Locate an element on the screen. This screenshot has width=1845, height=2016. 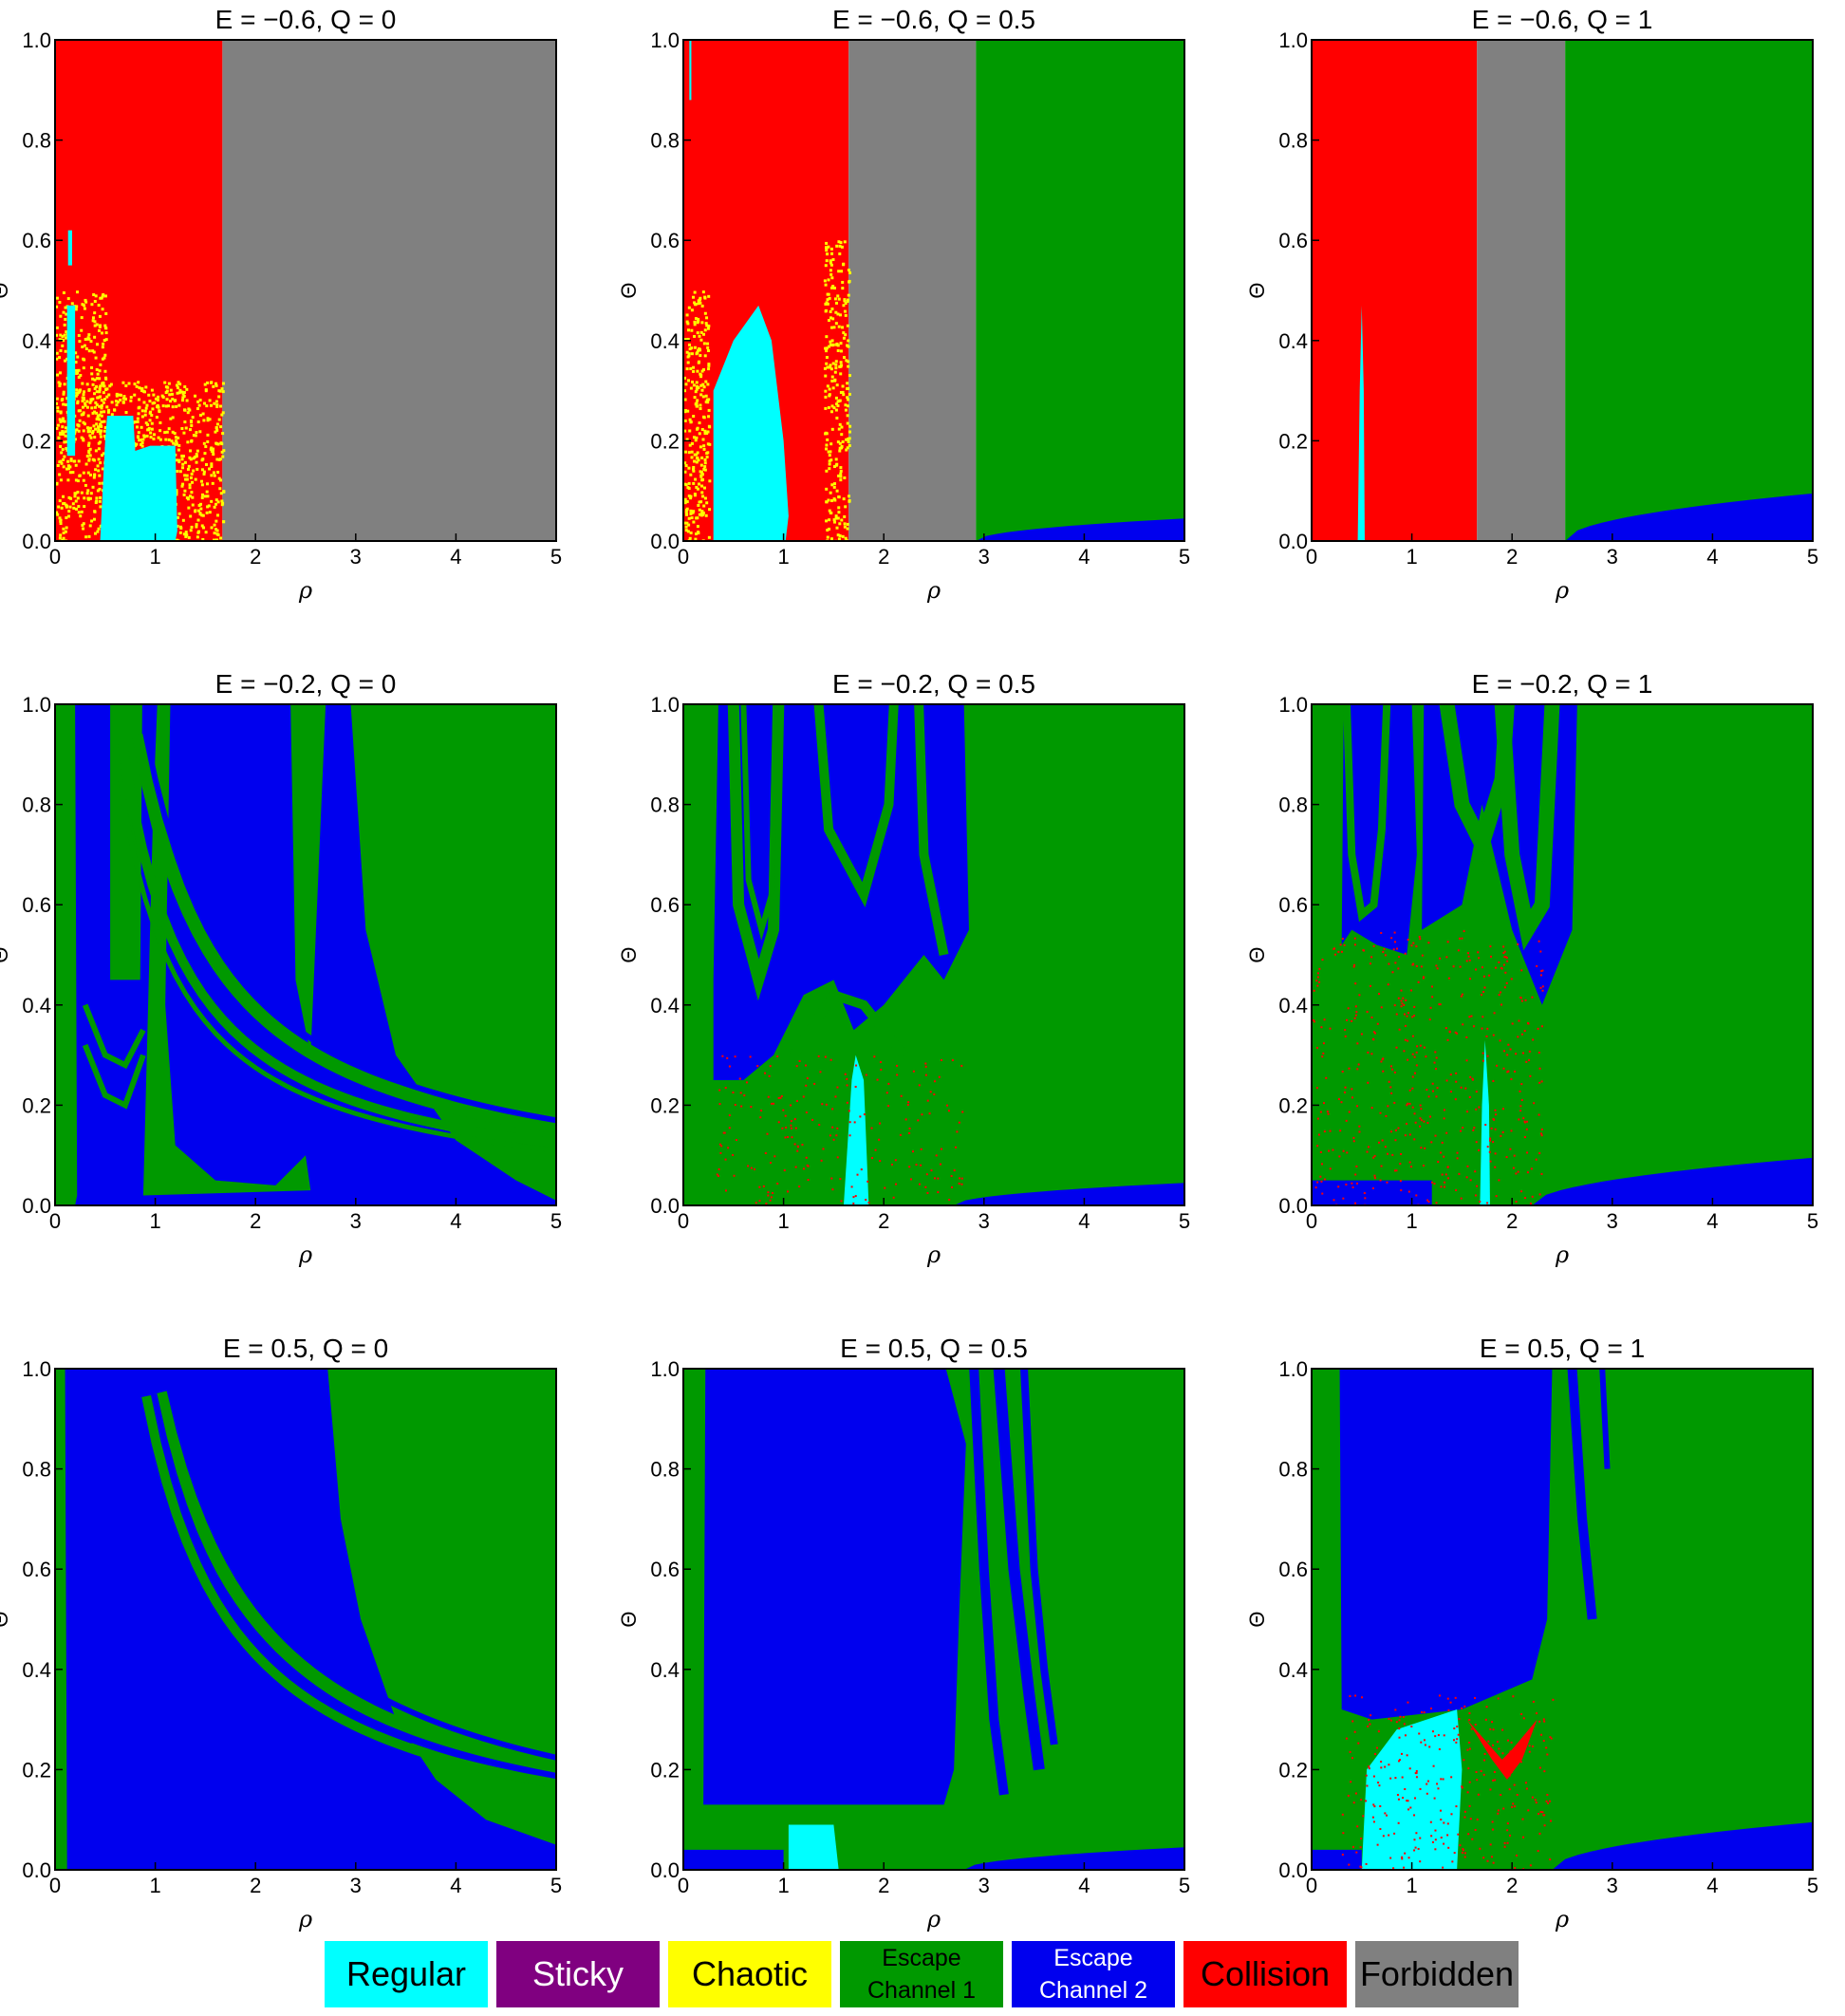
panel-title: E = −0.2, Q = 0.5 is located at coordinates (933, 684).